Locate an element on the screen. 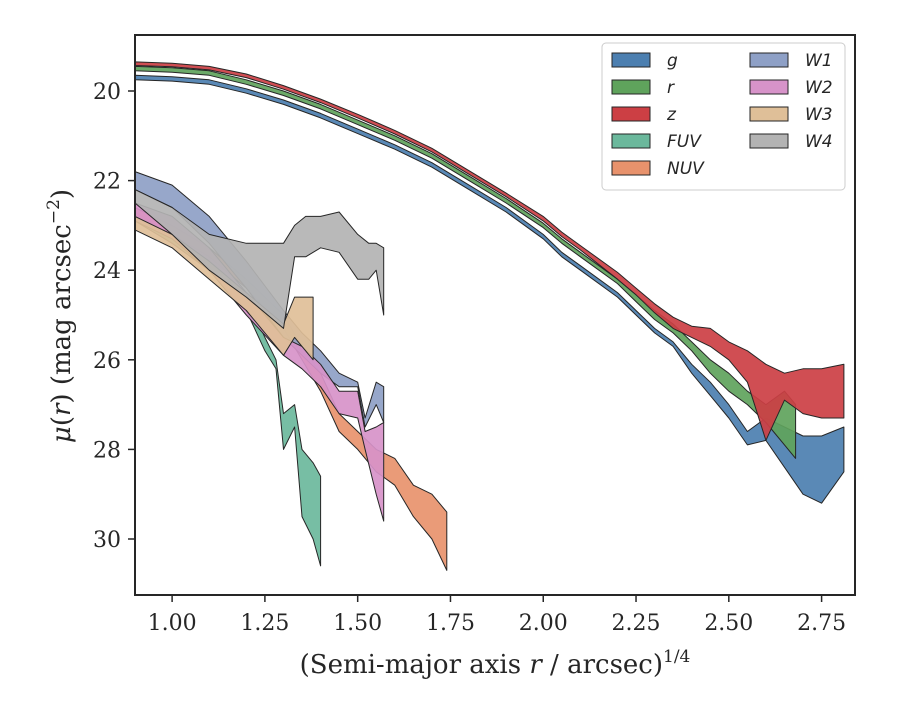 This screenshot has height=705, width=900. legend-swatch-w1 is located at coordinates (769, 60).